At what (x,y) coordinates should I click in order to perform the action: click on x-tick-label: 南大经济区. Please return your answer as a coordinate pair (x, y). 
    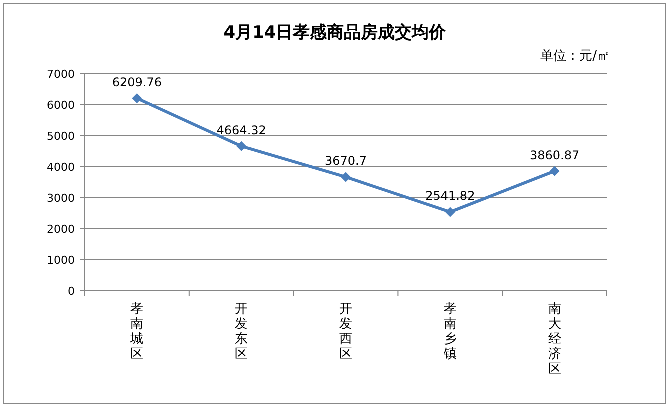
    Looking at the image, I should click on (555, 339).